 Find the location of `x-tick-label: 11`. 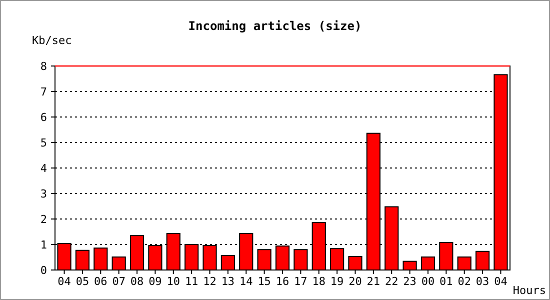

x-tick-label: 11 is located at coordinates (191, 281).